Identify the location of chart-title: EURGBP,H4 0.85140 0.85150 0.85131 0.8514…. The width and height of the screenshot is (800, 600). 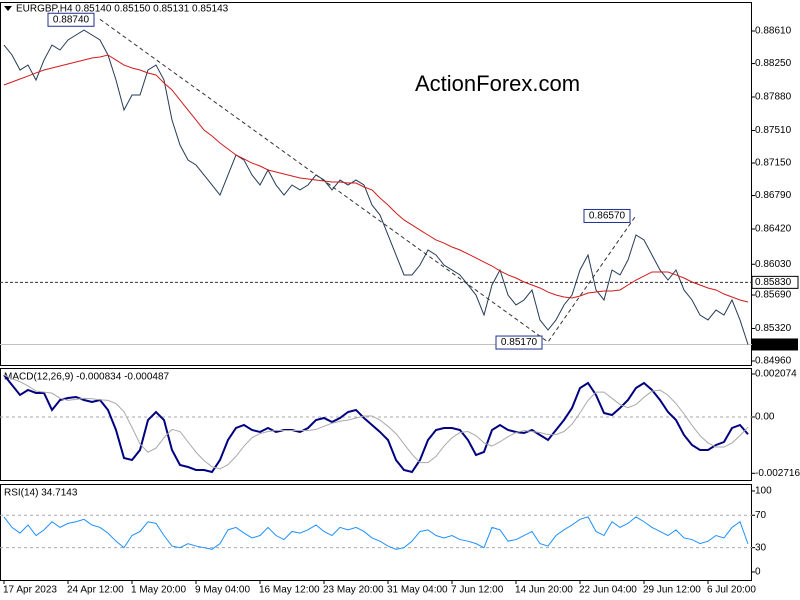
(122, 9).